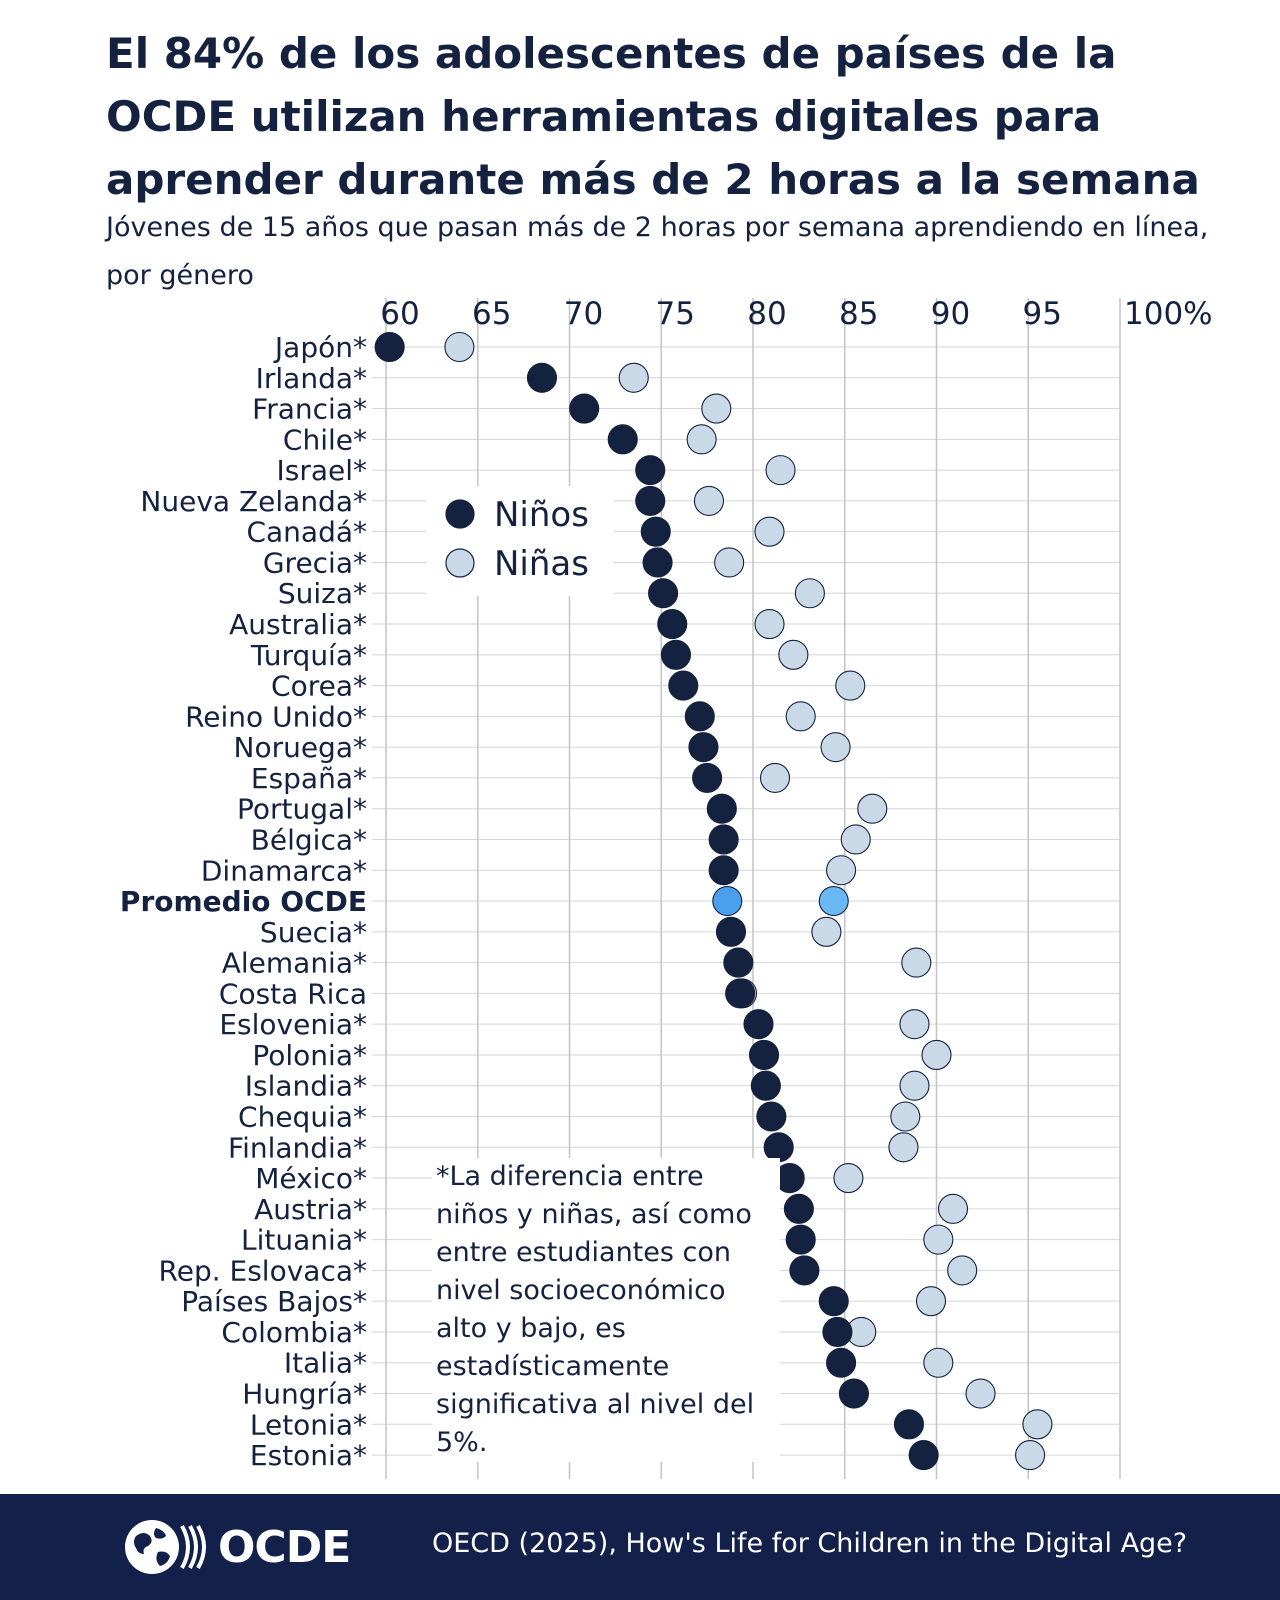 This screenshot has width=1280, height=1600. Describe the element at coordinates (306, 532) in the screenshot. I see `category-label: Canadá*` at that location.